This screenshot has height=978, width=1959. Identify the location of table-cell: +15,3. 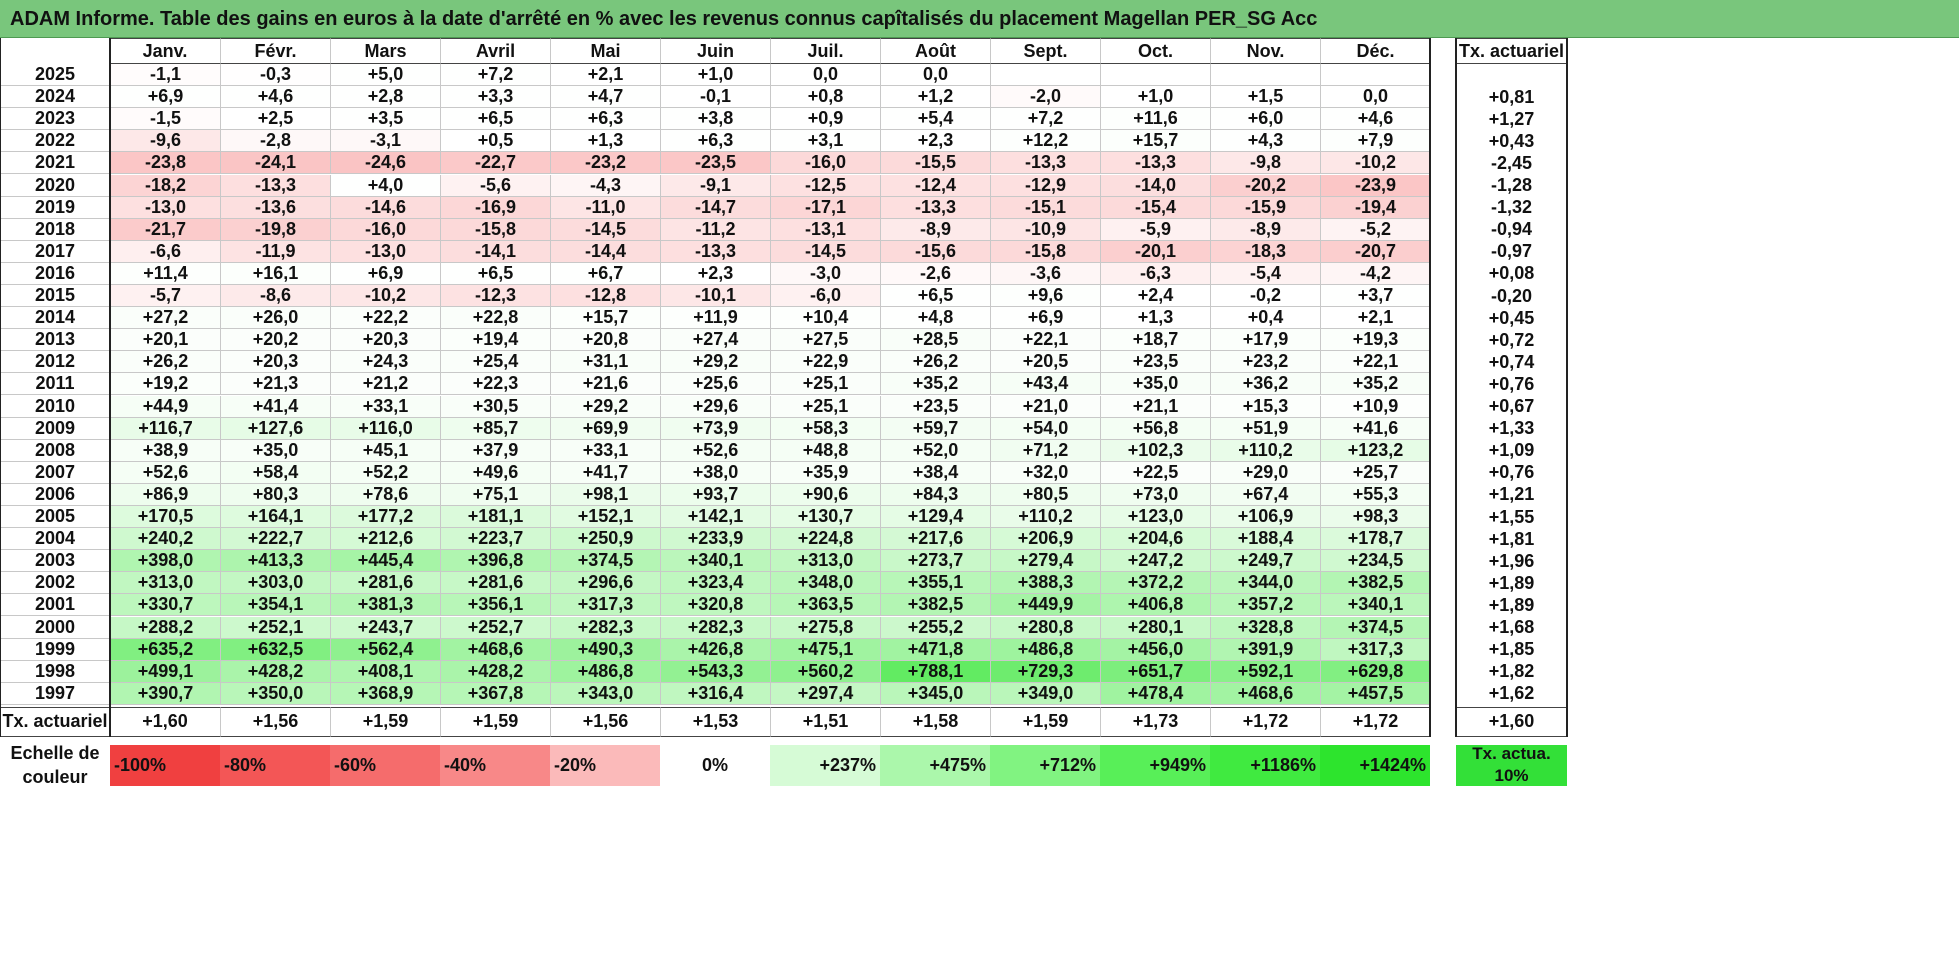
(1265, 406).